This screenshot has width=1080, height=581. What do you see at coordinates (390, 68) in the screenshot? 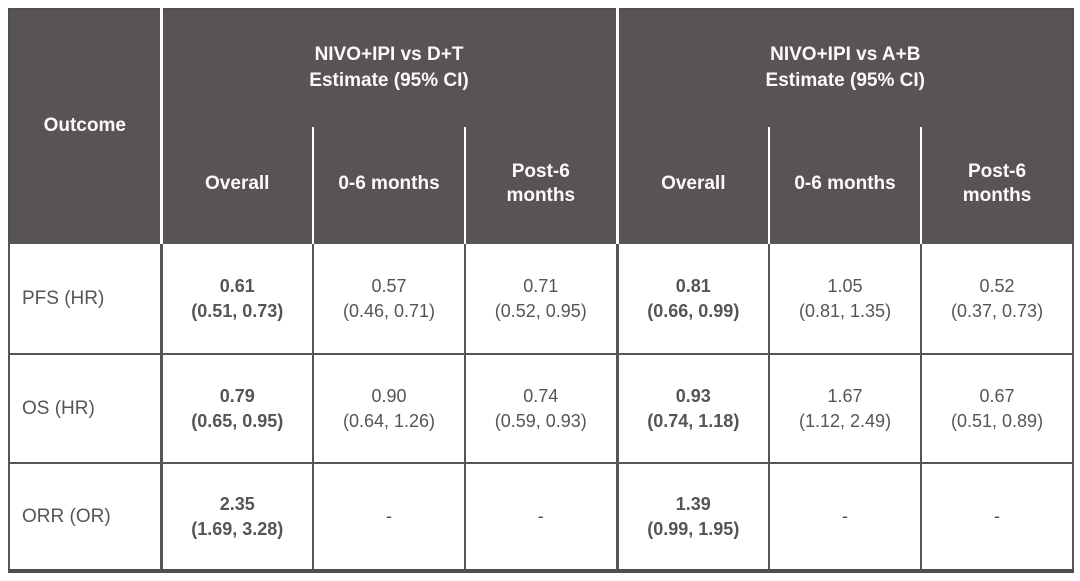
I see `group-header-nivo-ipi-vs-dt: NIVO+IPI vs D+T Estimate (95% CI)` at bounding box center [390, 68].